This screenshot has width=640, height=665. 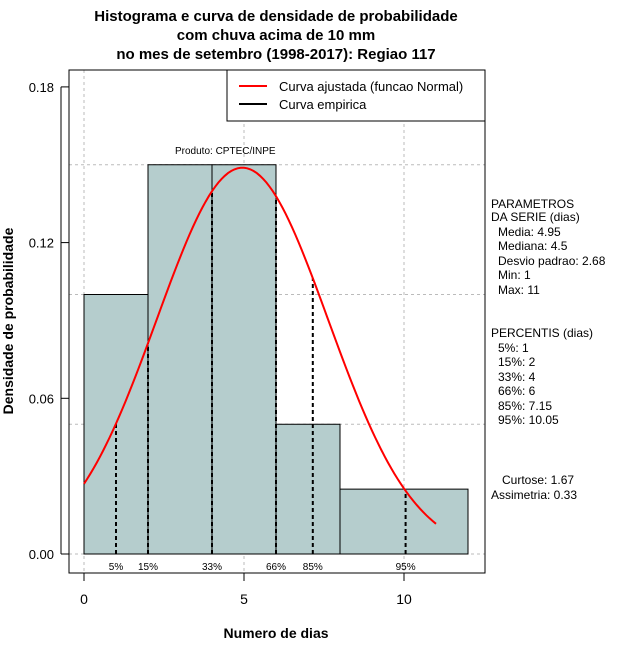 I want to click on params-title-1: PARAMETROS, so click(x=532, y=204).